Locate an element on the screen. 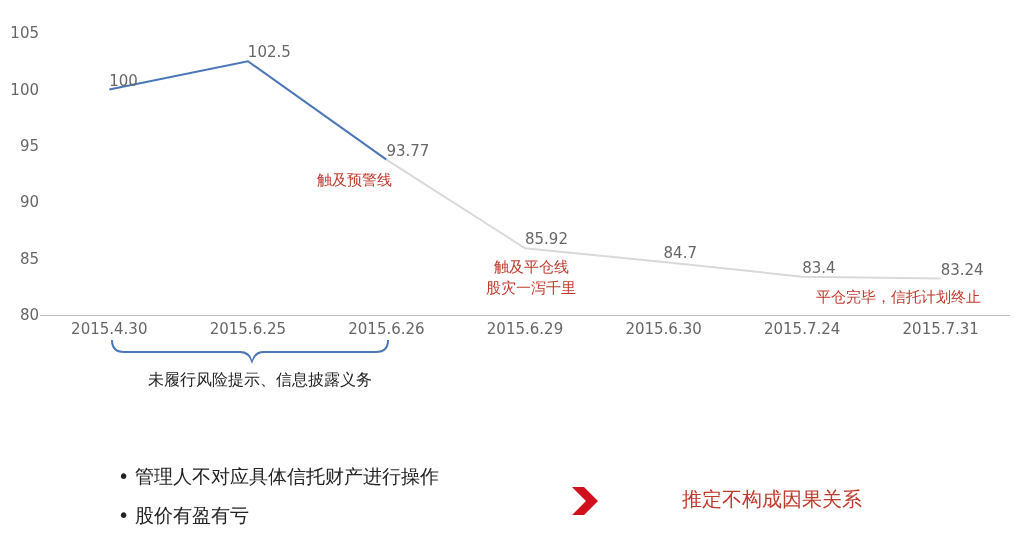 This screenshot has height=543, width=1024. x-tick-label: 2015.6.30 is located at coordinates (663, 329).